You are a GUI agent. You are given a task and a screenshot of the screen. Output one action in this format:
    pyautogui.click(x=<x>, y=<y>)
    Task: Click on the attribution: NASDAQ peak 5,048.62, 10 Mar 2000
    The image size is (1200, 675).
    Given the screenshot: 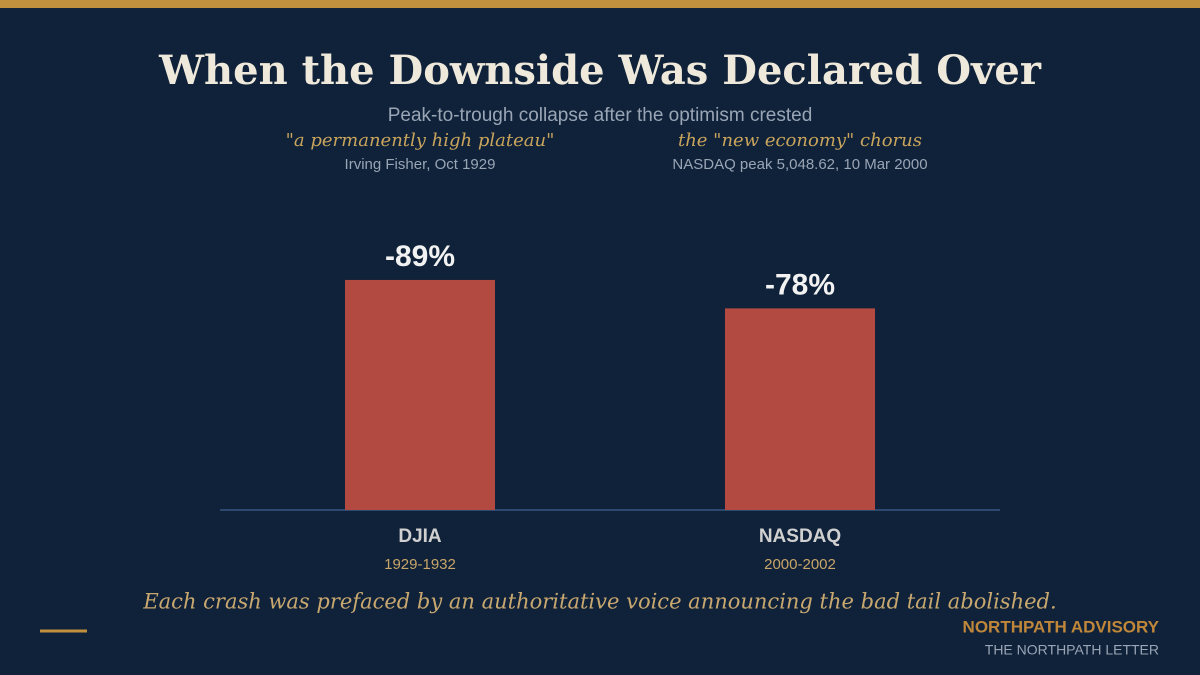 What is the action you would take?
    pyautogui.click(x=799, y=164)
    